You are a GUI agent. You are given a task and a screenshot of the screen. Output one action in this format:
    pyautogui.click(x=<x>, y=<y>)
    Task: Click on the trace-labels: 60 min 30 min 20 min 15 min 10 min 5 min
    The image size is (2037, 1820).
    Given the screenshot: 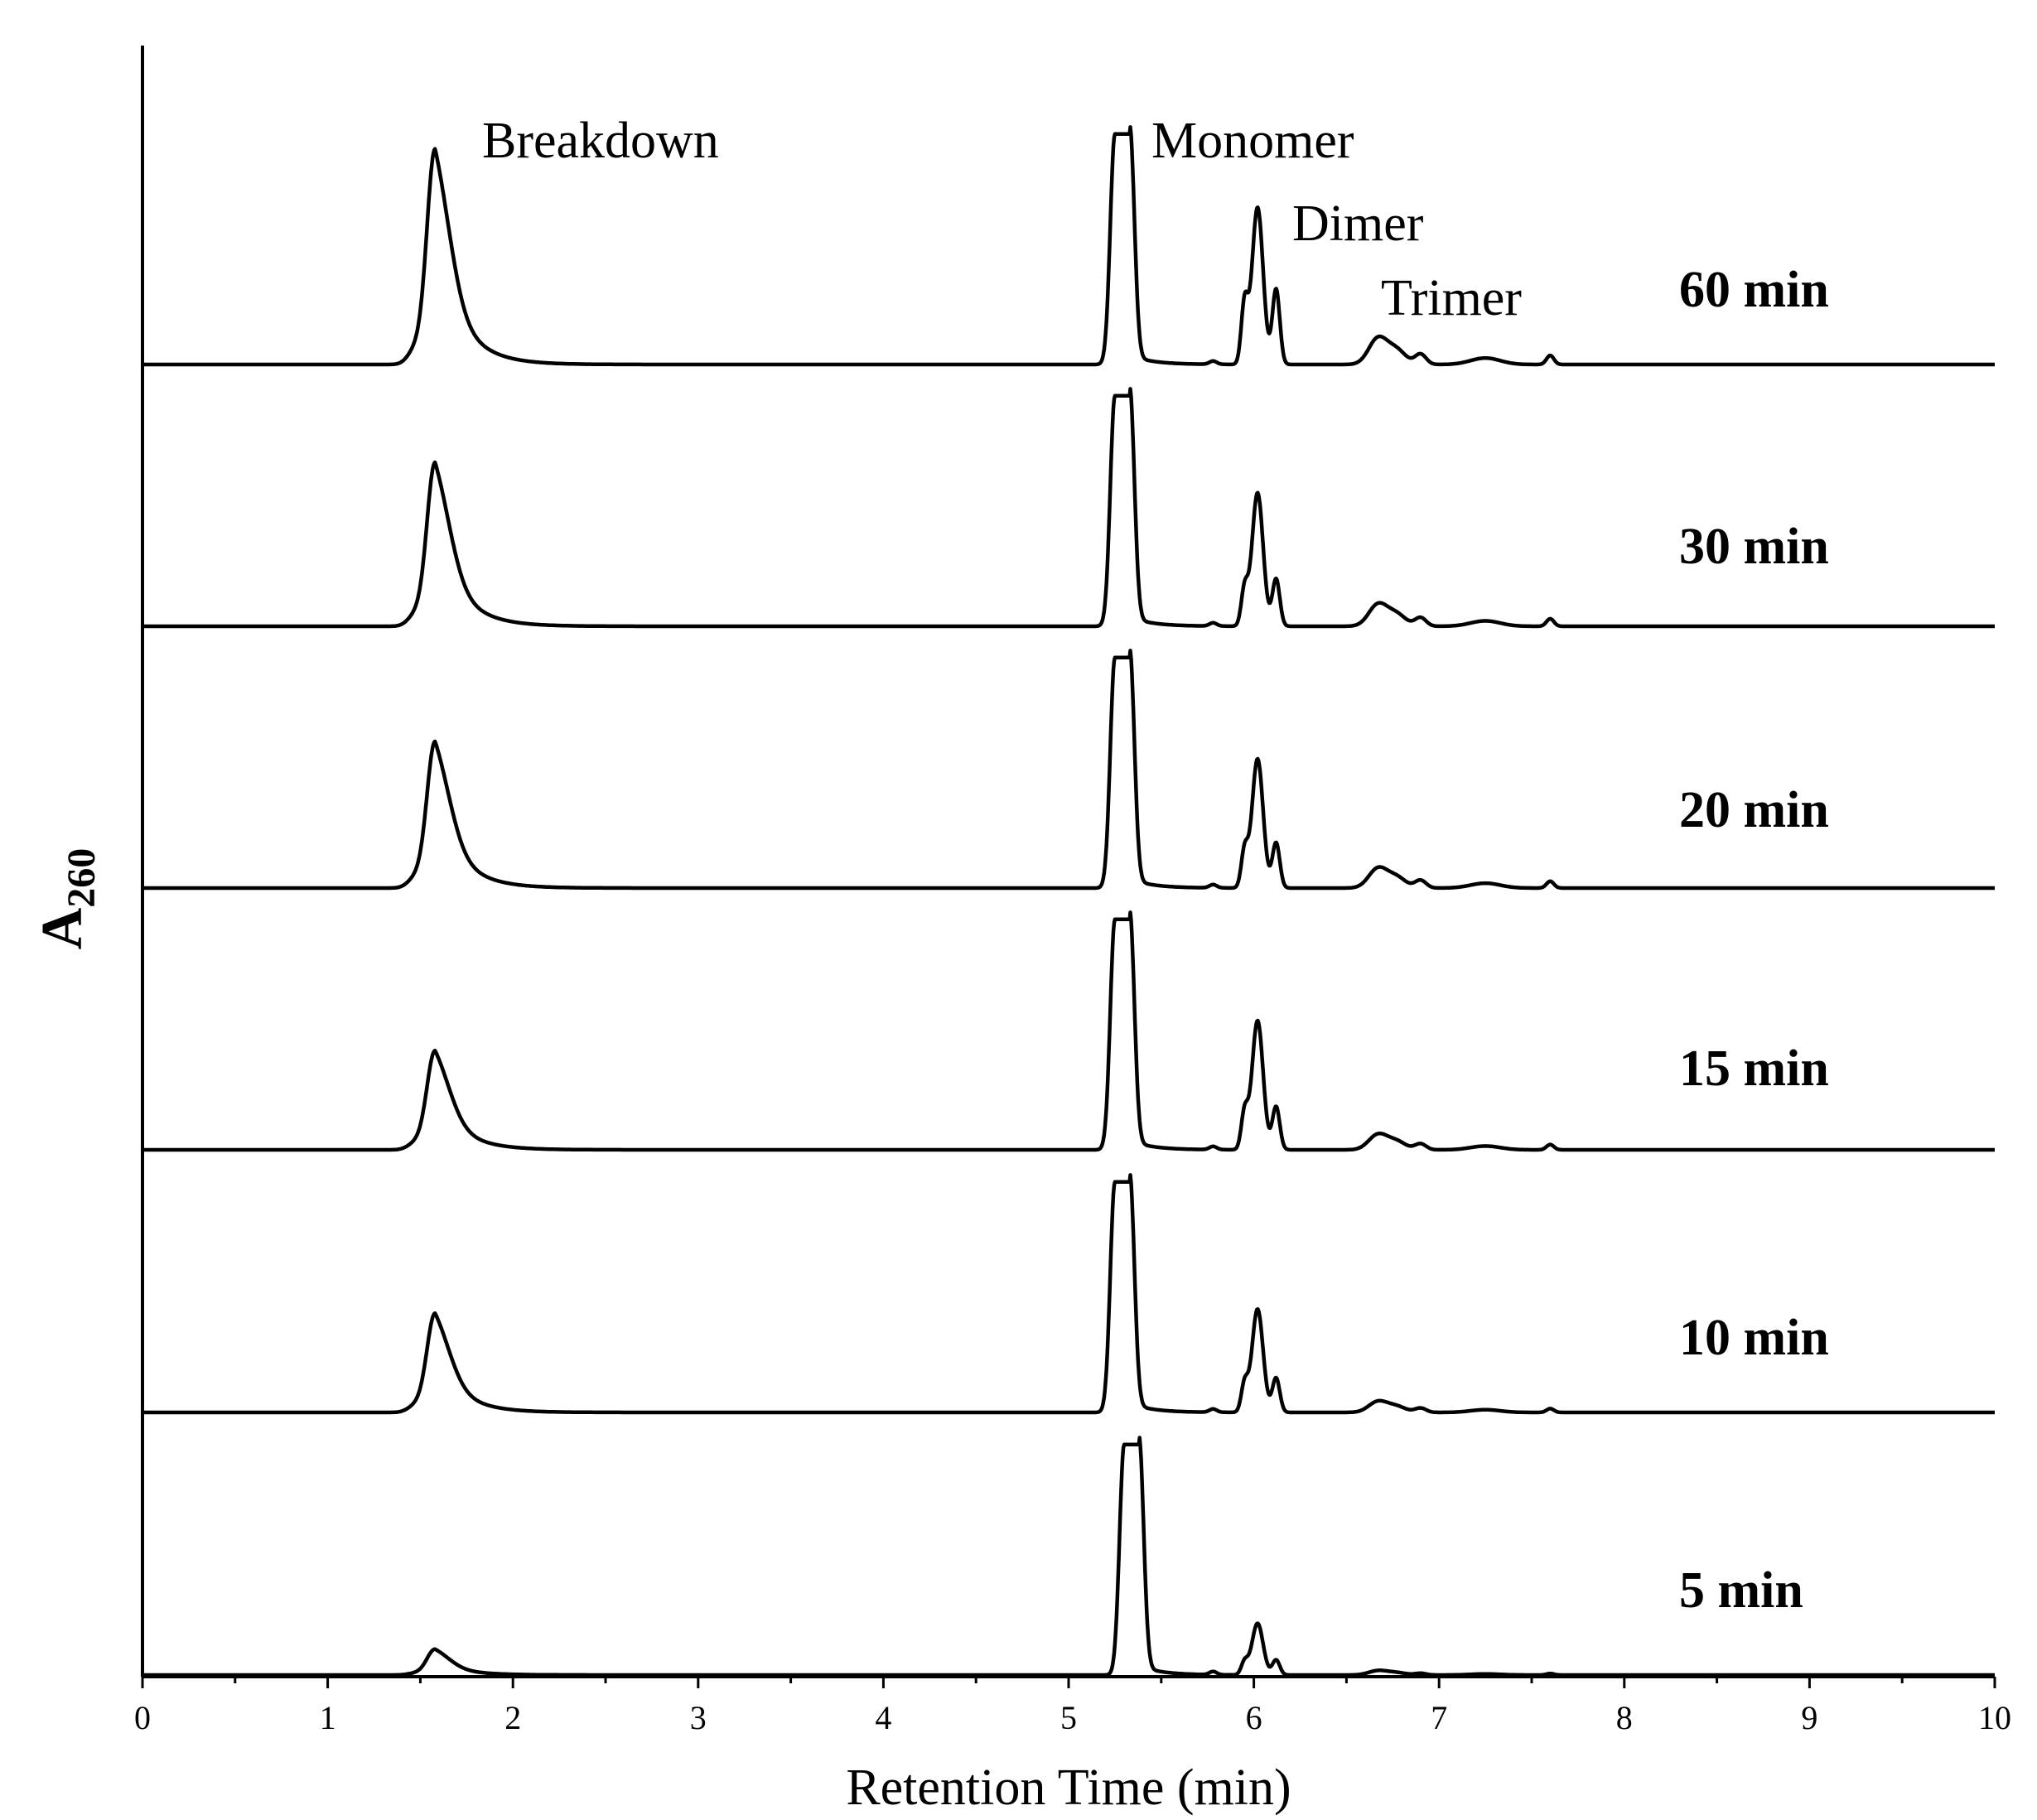 What is the action you would take?
    pyautogui.click(x=1754, y=940)
    